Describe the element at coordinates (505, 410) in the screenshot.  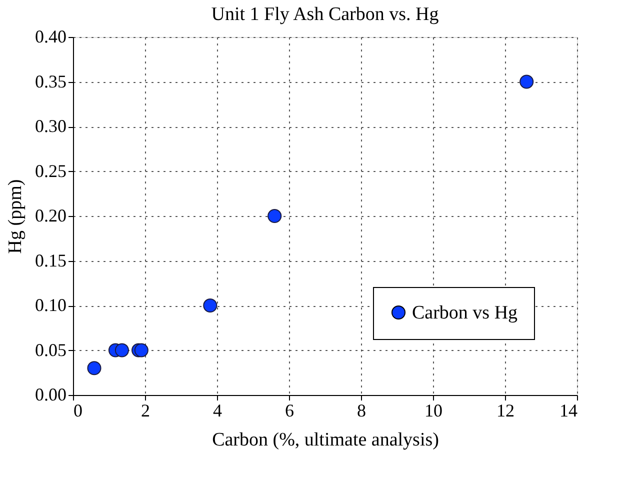
I see `x-tick-label: 12` at that location.